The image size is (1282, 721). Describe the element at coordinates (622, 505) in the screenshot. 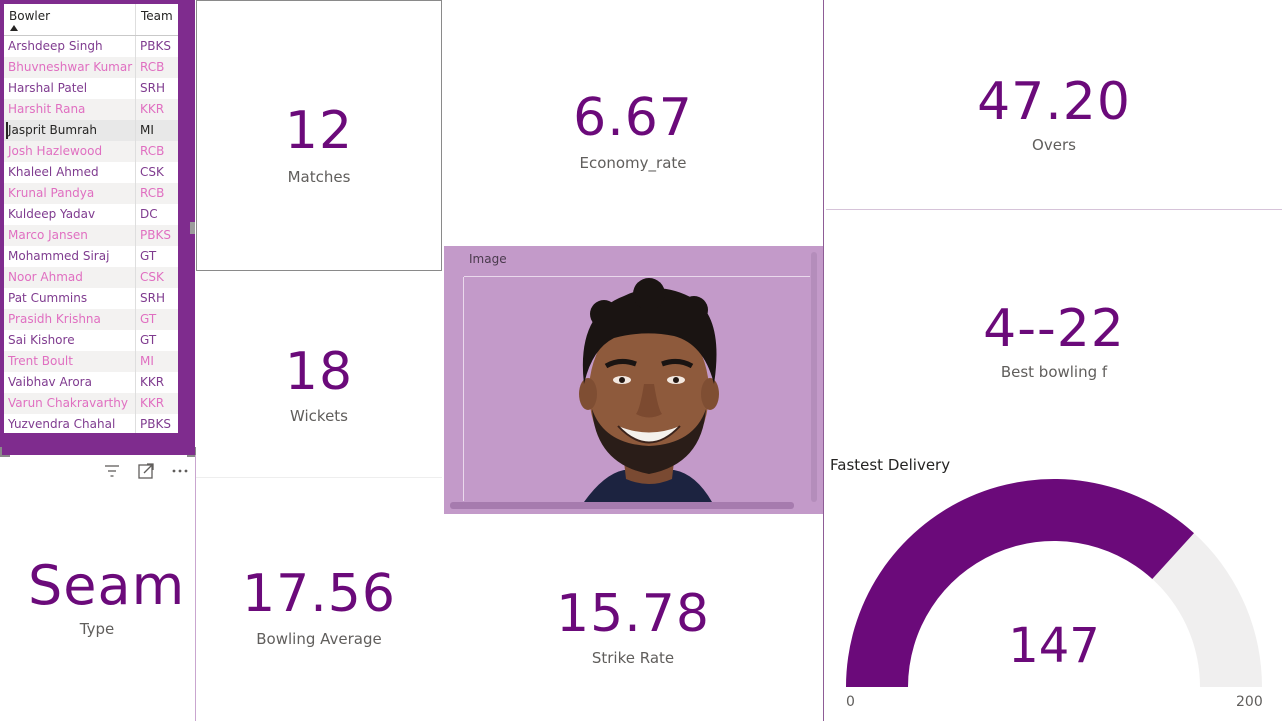

I see `horizontal-scrollbar` at that location.